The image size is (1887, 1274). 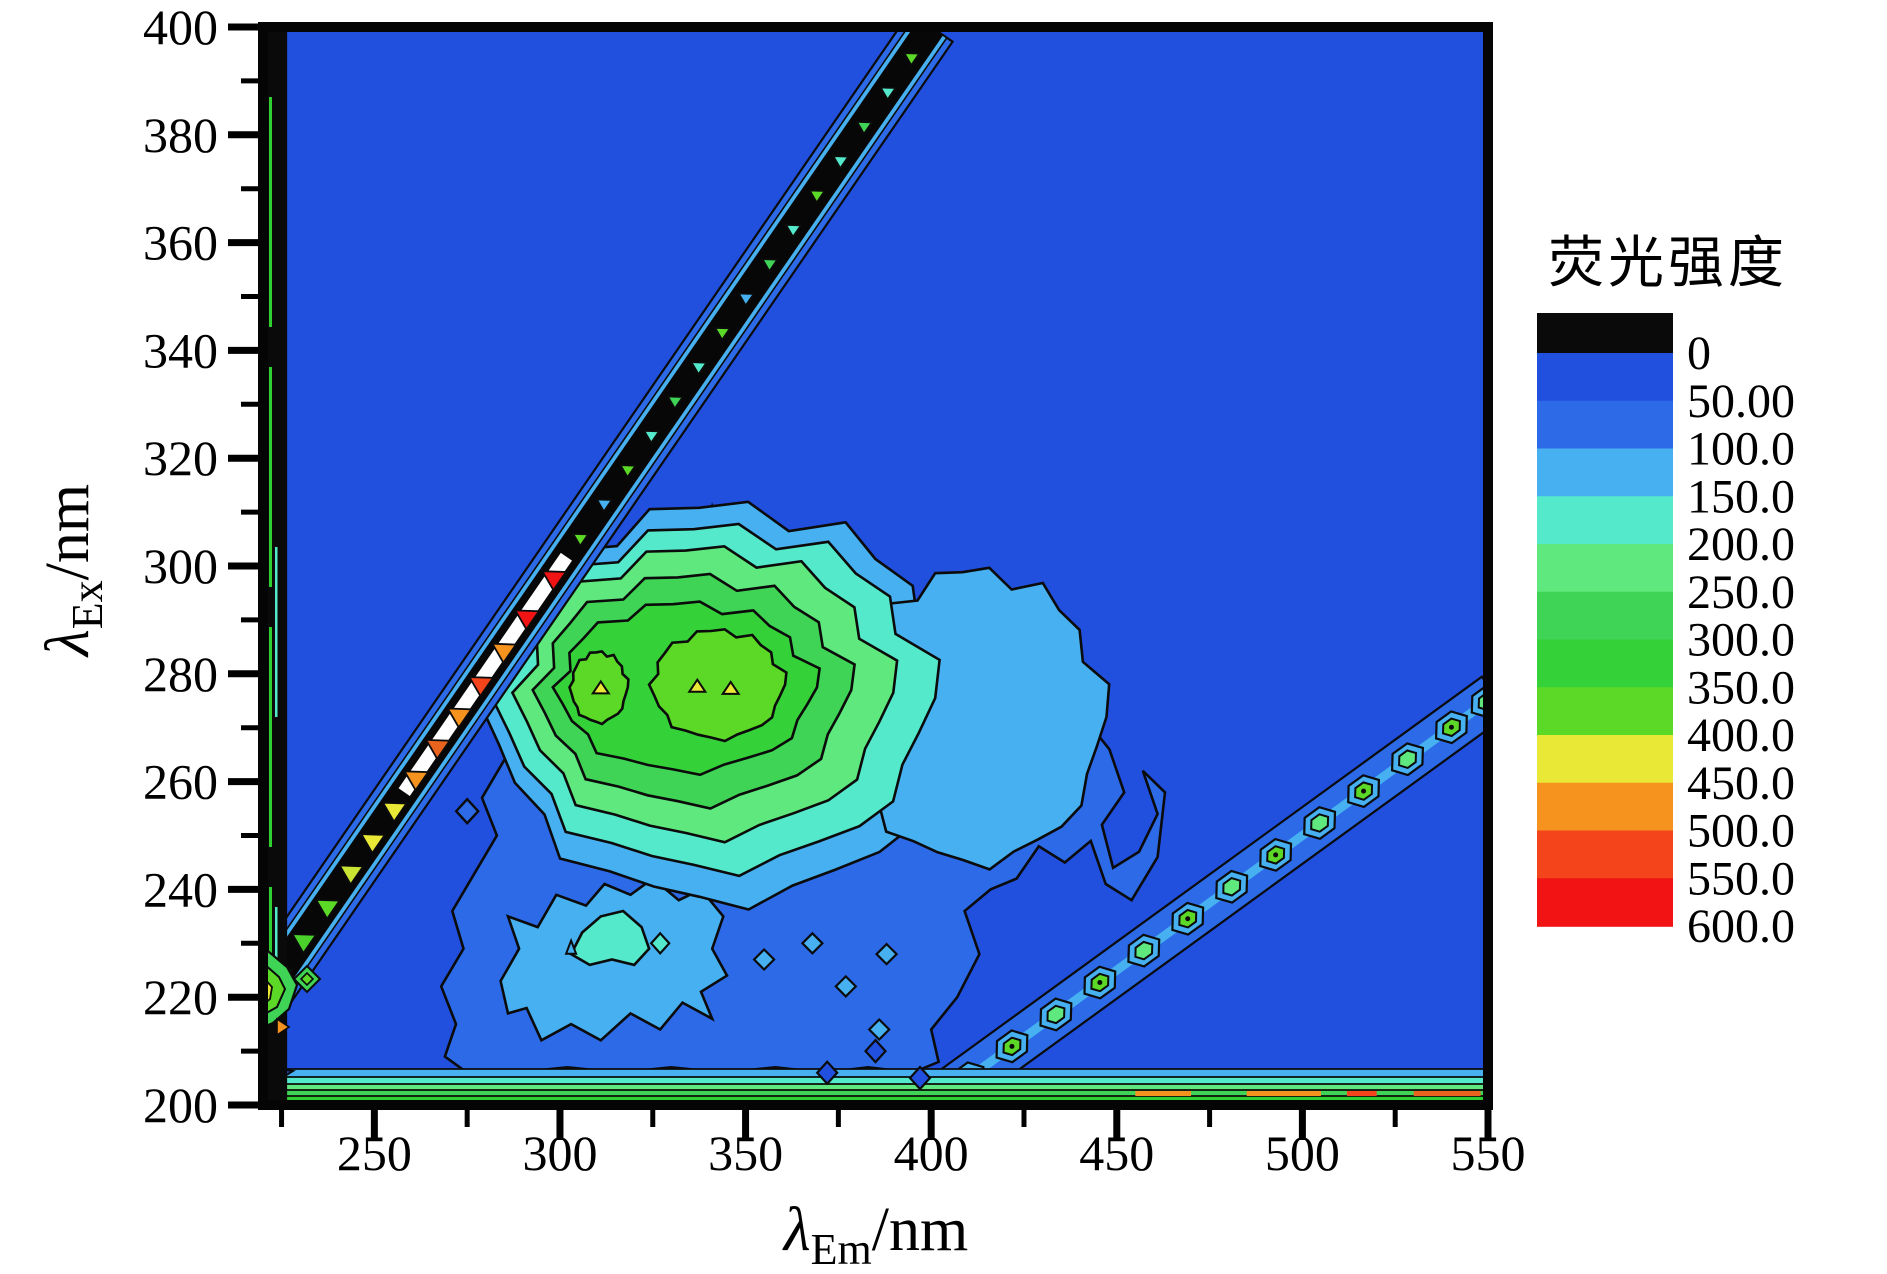 What do you see at coordinates (1741, 735) in the screenshot?
I see `colorbar-tick-label: 400.0` at bounding box center [1741, 735].